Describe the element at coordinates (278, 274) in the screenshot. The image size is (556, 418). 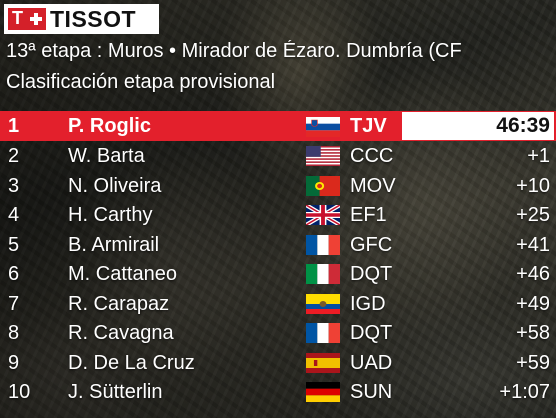
I see `results-row: 6 M. Cattaneo DQT +46` at that location.